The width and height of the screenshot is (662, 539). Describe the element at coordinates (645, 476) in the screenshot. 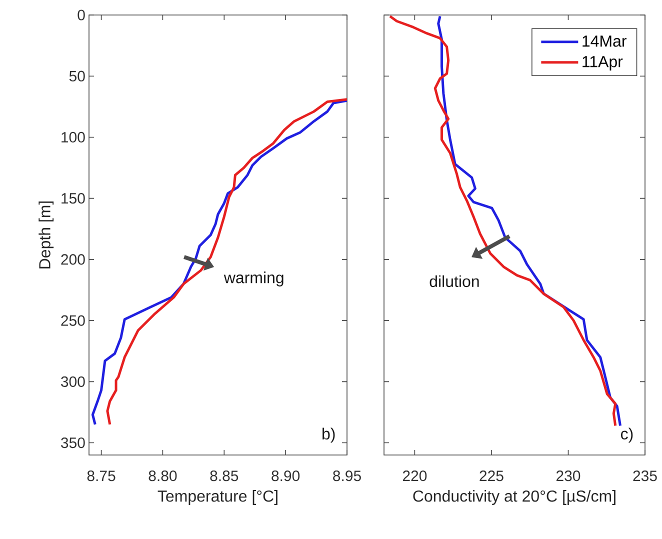

I see `x-tick-label: 235` at that location.